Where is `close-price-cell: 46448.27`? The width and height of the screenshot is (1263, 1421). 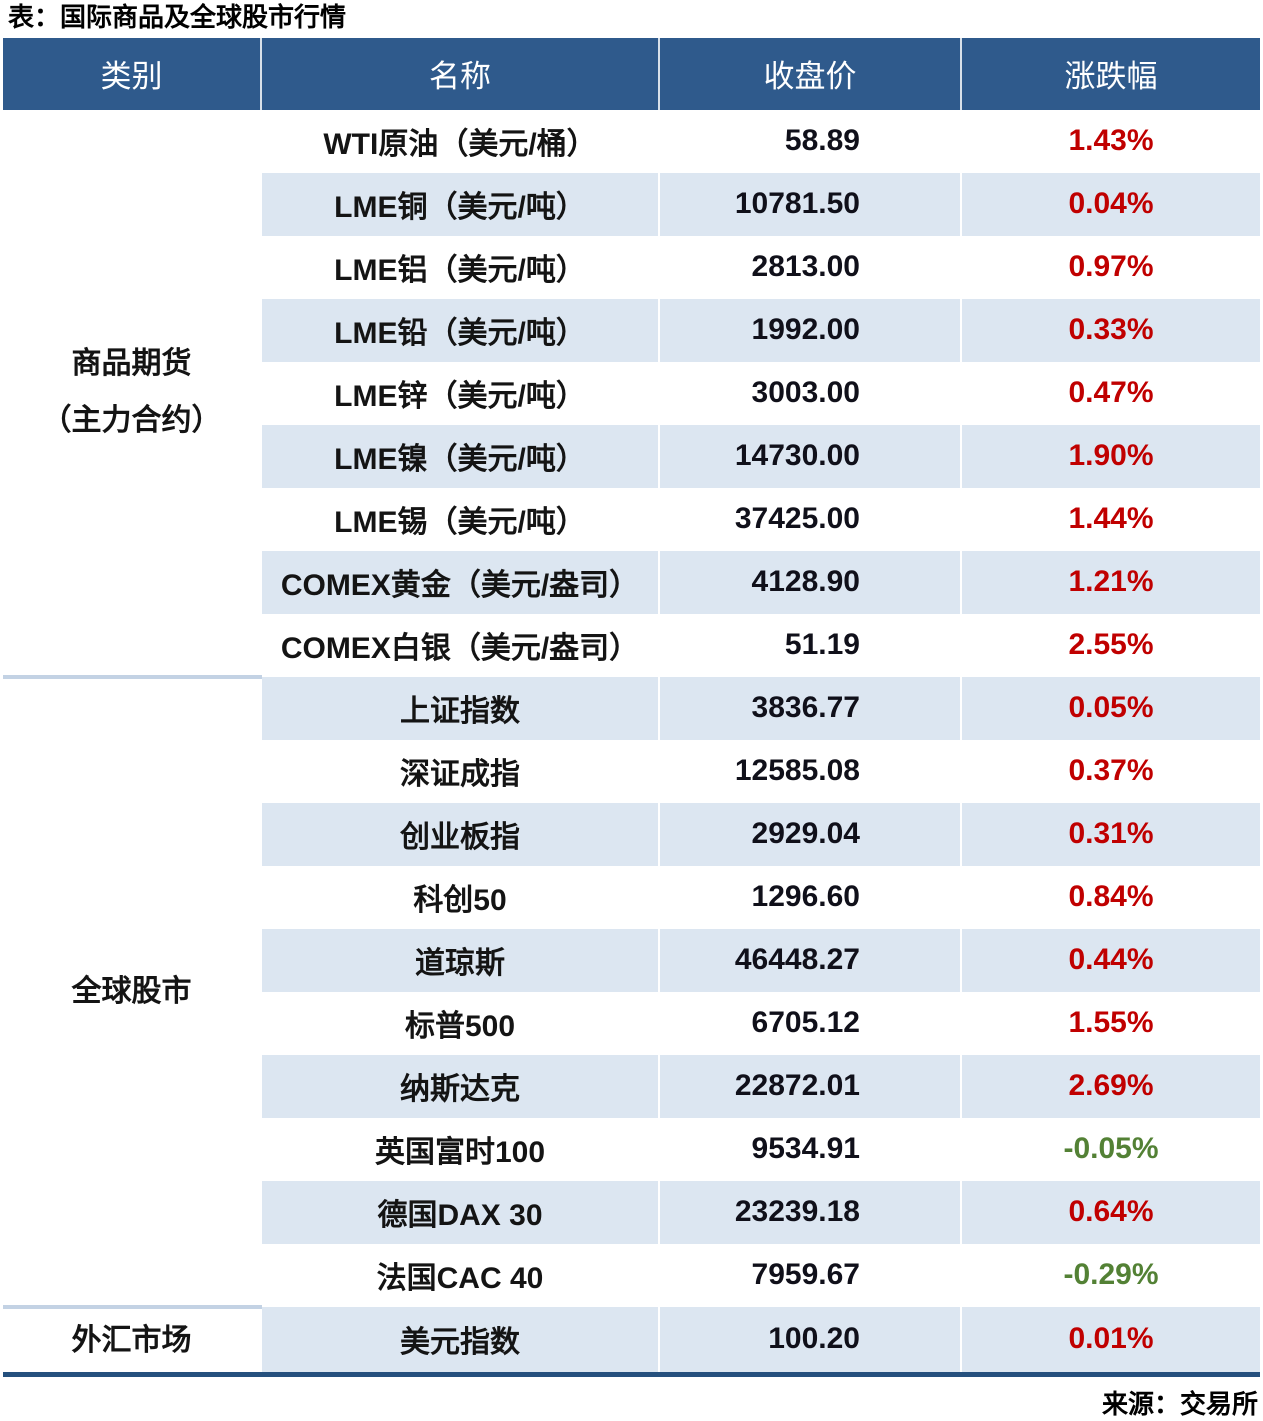 close-price-cell: 46448.27 is located at coordinates (809, 960).